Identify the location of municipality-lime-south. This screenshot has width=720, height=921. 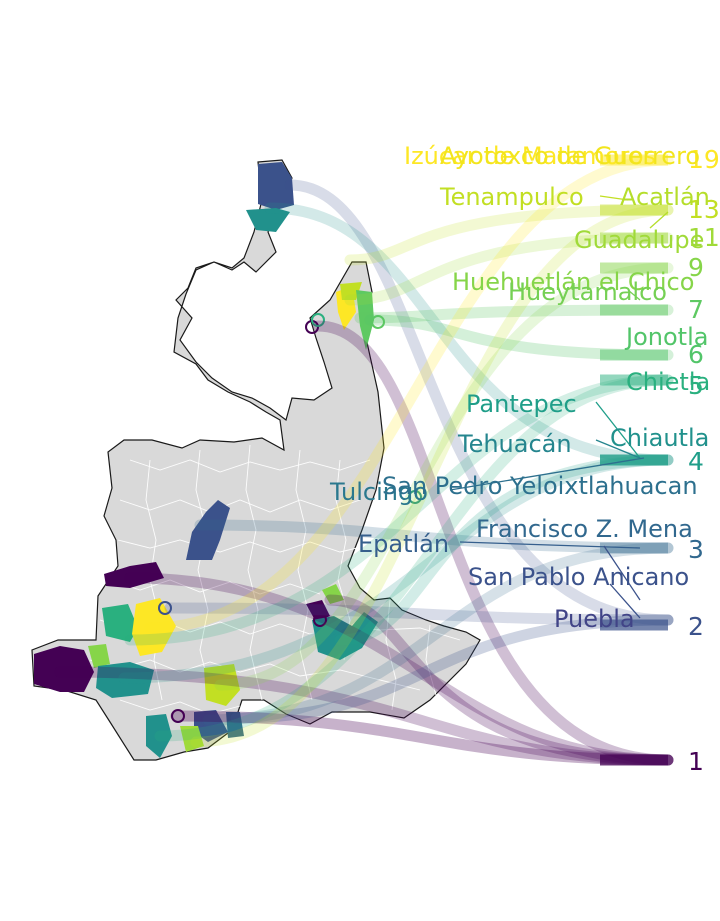
(222, 685).